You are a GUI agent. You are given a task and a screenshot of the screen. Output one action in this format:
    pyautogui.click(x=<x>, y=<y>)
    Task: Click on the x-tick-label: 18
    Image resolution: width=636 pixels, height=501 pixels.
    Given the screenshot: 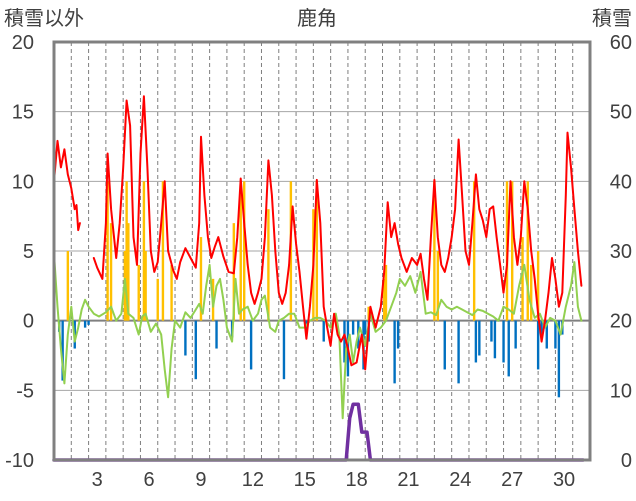 What is the action you would take?
    pyautogui.click(x=356, y=480)
    